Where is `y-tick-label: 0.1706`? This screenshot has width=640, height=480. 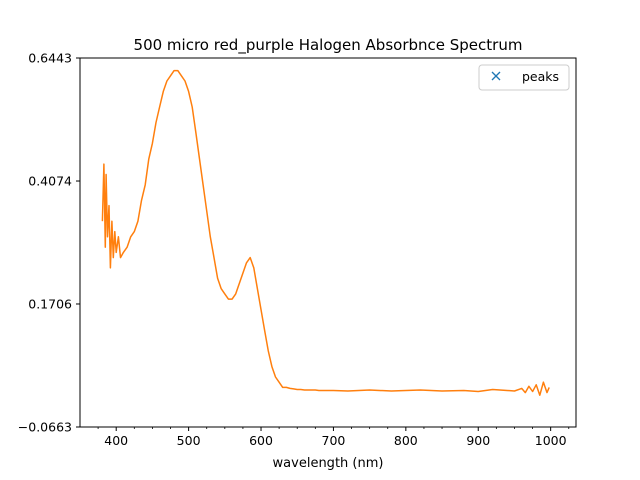
y-tick-label: 0.1706 is located at coordinates (50, 303).